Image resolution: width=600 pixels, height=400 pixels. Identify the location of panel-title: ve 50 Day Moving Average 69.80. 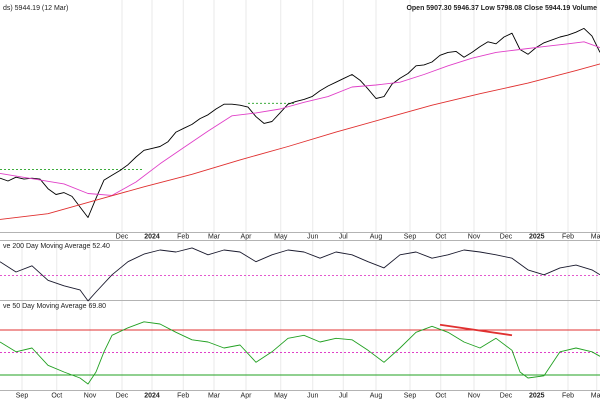
(54, 306).